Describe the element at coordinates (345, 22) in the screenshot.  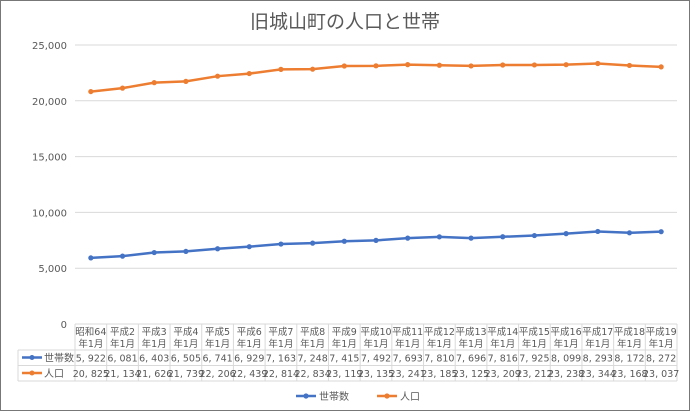
I see `chart-title: 旧城山町の人口と世帯` at that location.